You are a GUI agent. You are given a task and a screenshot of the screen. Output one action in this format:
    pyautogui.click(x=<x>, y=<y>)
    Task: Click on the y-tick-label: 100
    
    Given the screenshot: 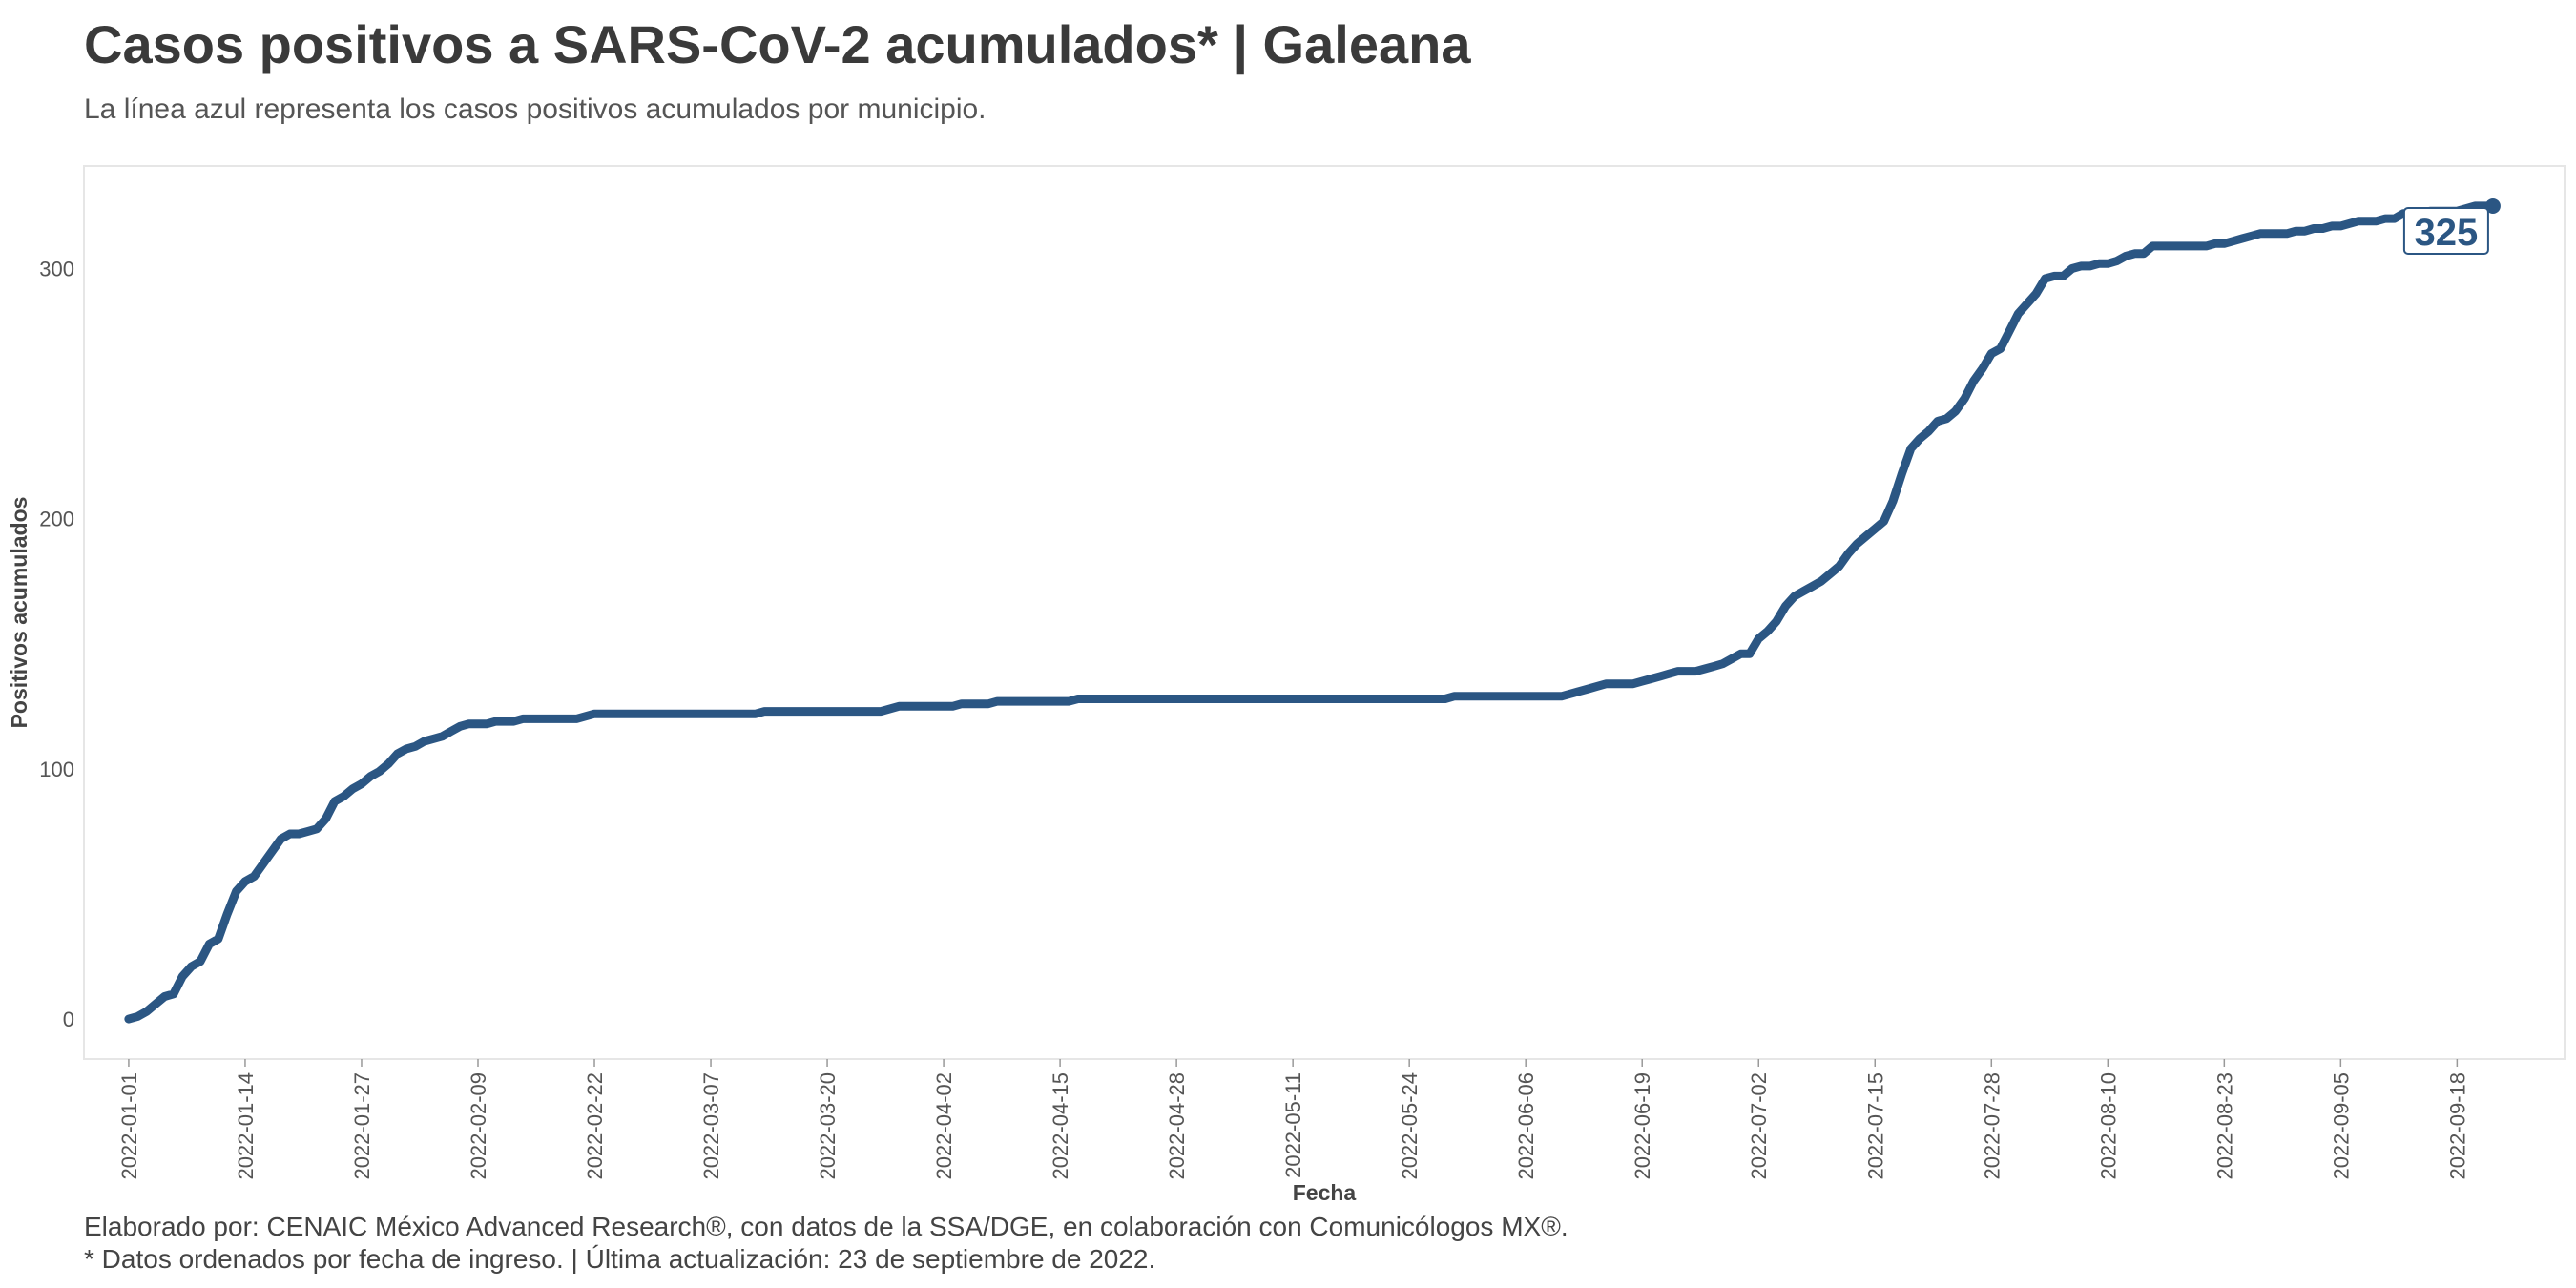 What is the action you would take?
    pyautogui.click(x=56, y=769)
    